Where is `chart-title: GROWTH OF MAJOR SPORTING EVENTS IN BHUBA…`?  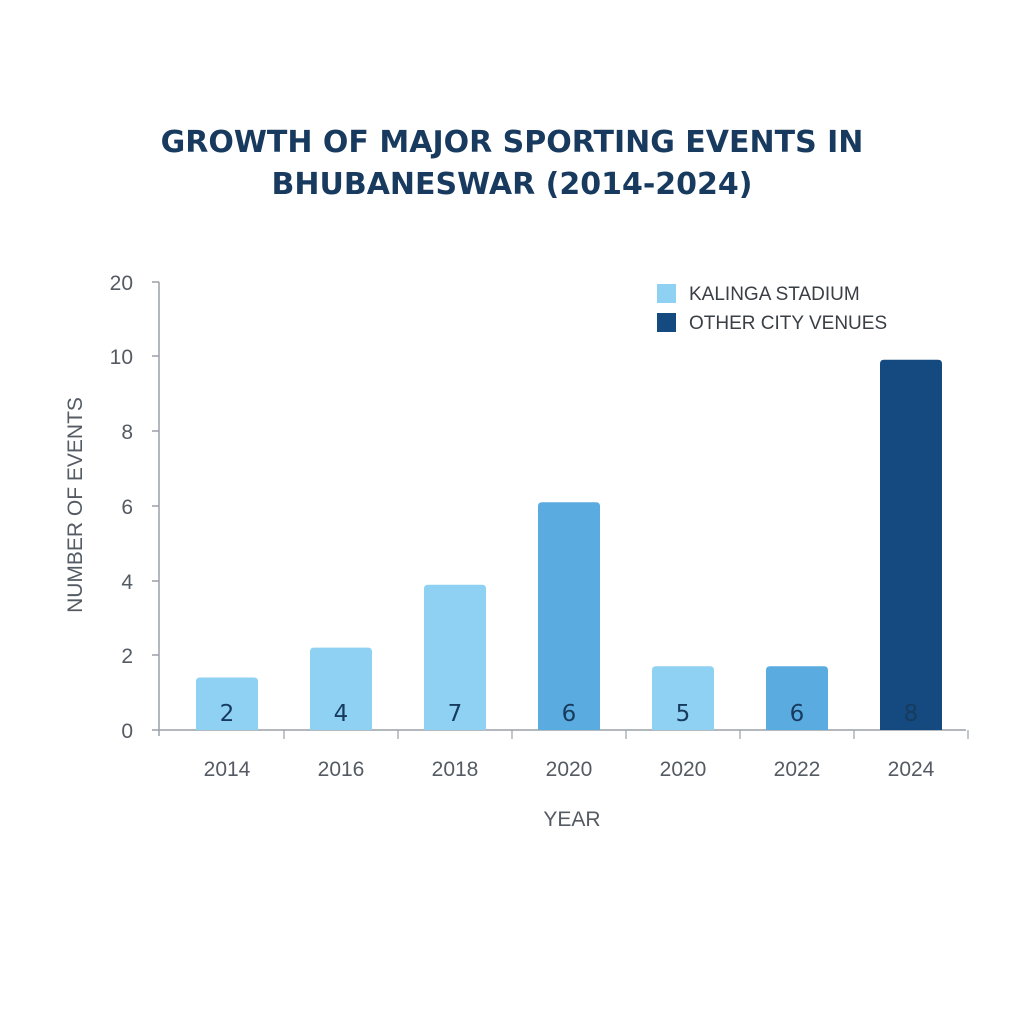
chart-title: GROWTH OF MAJOR SPORTING EVENTS IN BHUBA… is located at coordinates (512, 164).